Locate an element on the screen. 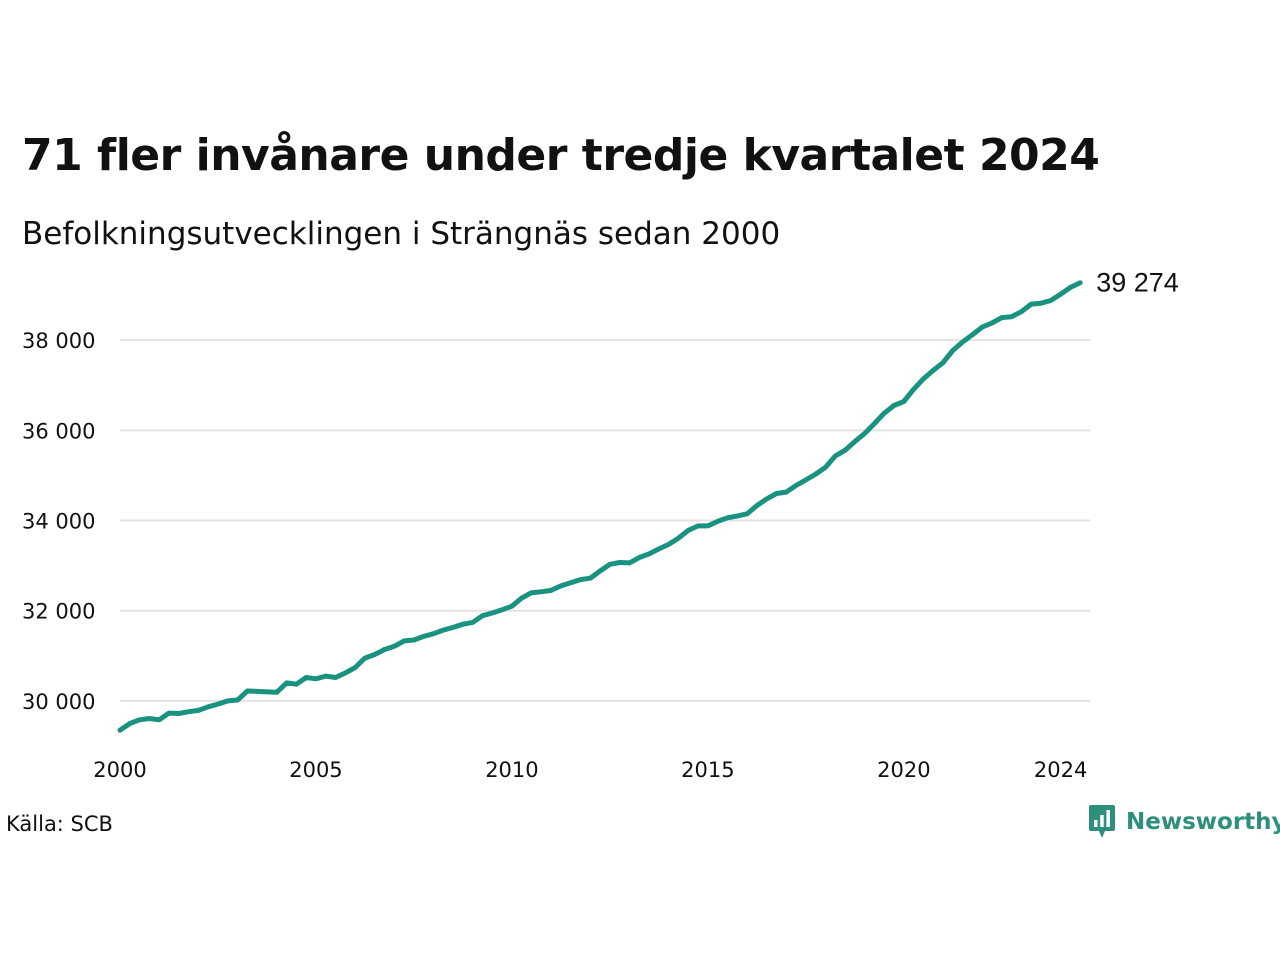 The height and width of the screenshot is (960, 1280). y-tick-label: 34 000 is located at coordinates (58, 522).